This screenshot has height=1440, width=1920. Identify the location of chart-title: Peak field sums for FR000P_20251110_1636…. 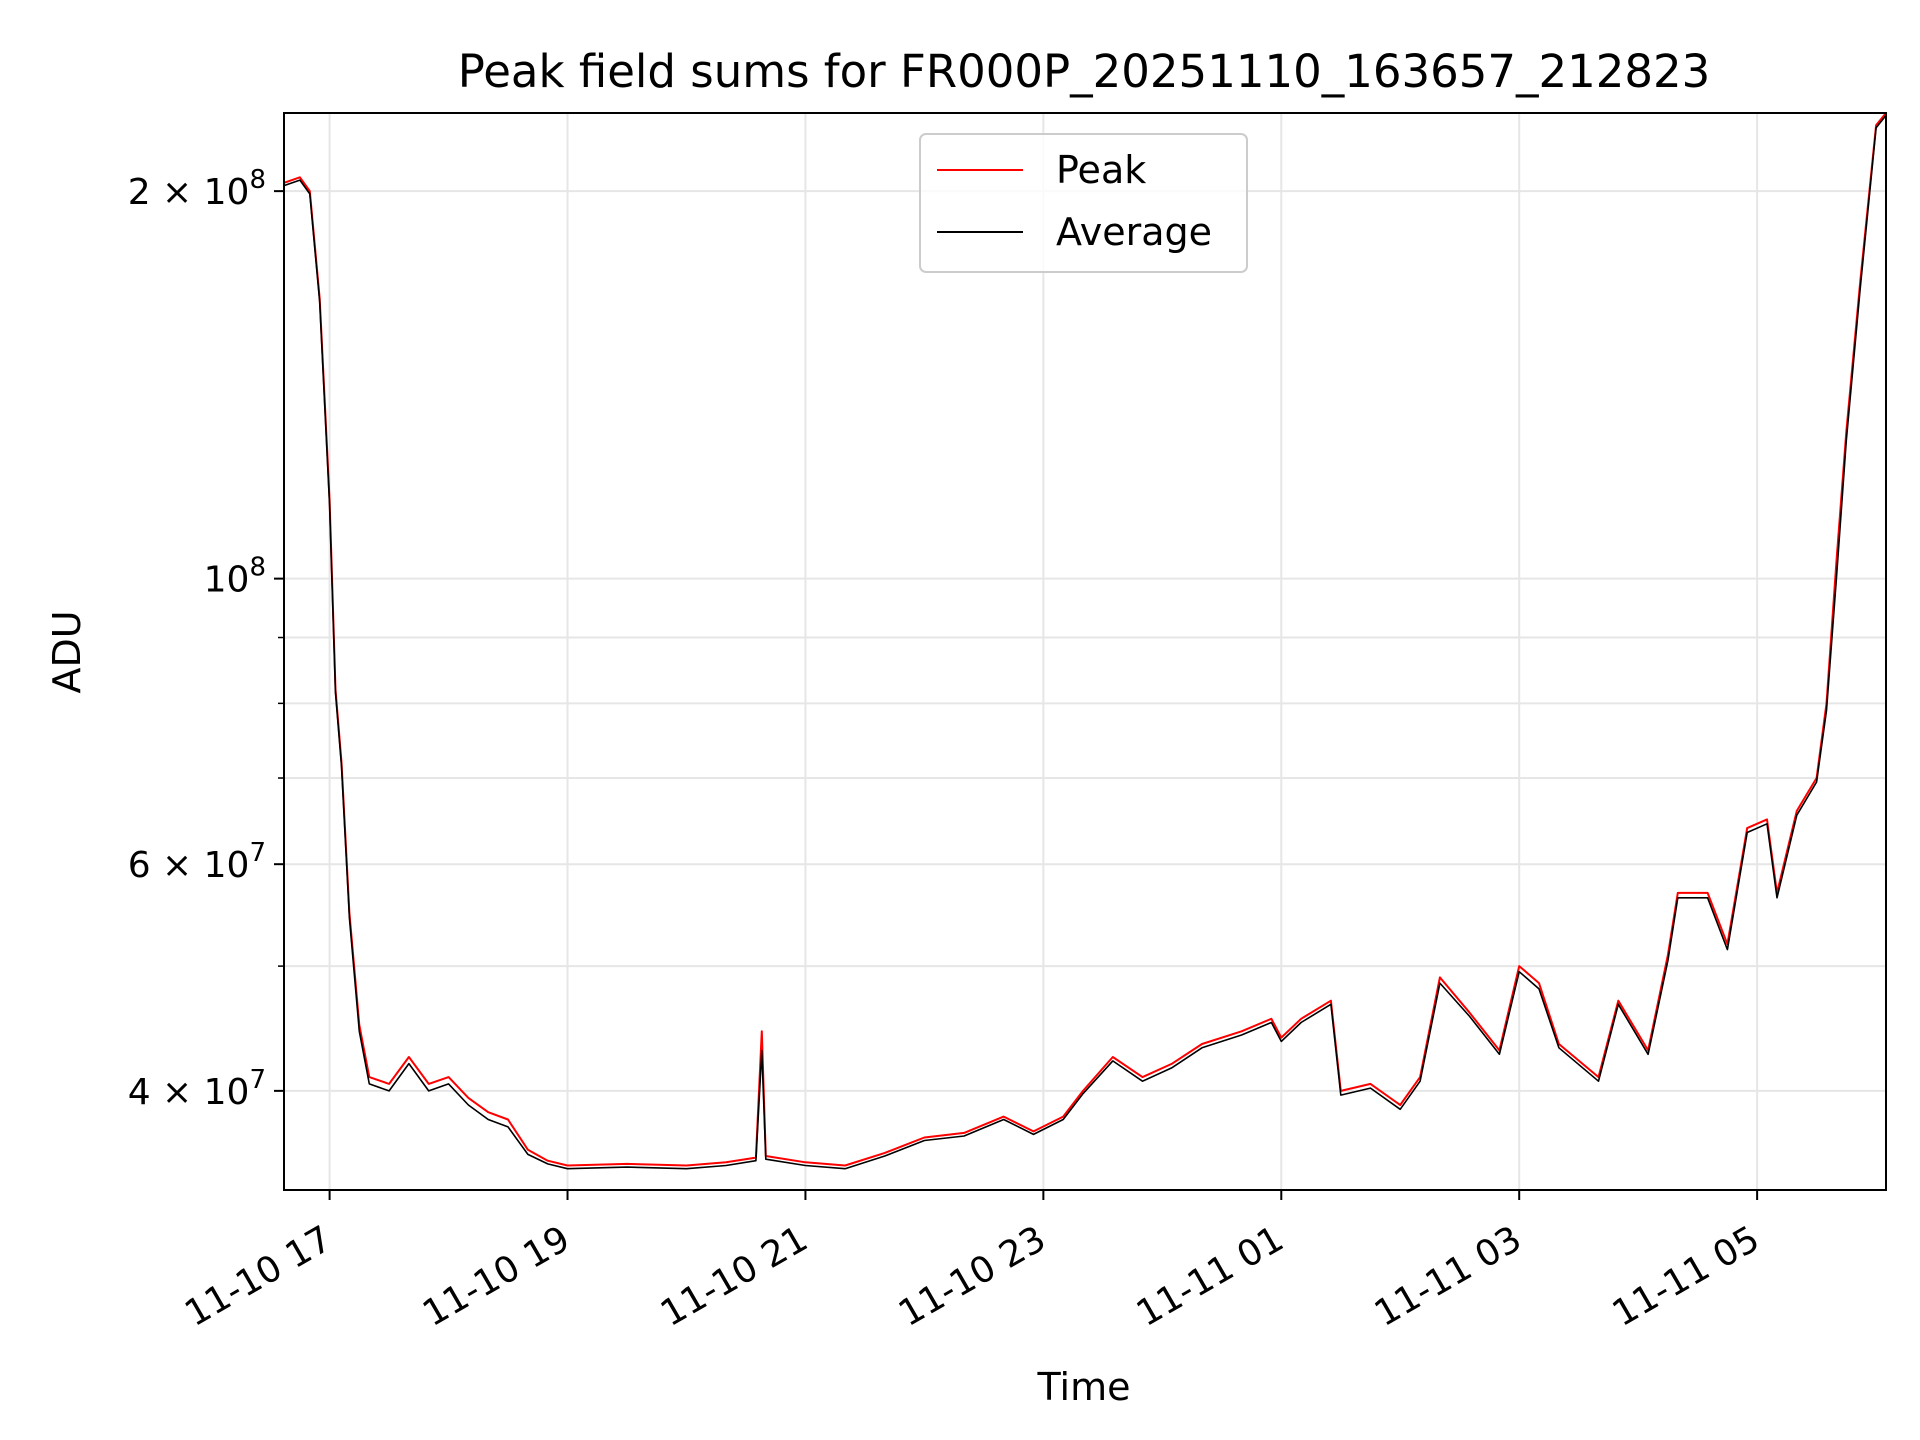
(1084, 71).